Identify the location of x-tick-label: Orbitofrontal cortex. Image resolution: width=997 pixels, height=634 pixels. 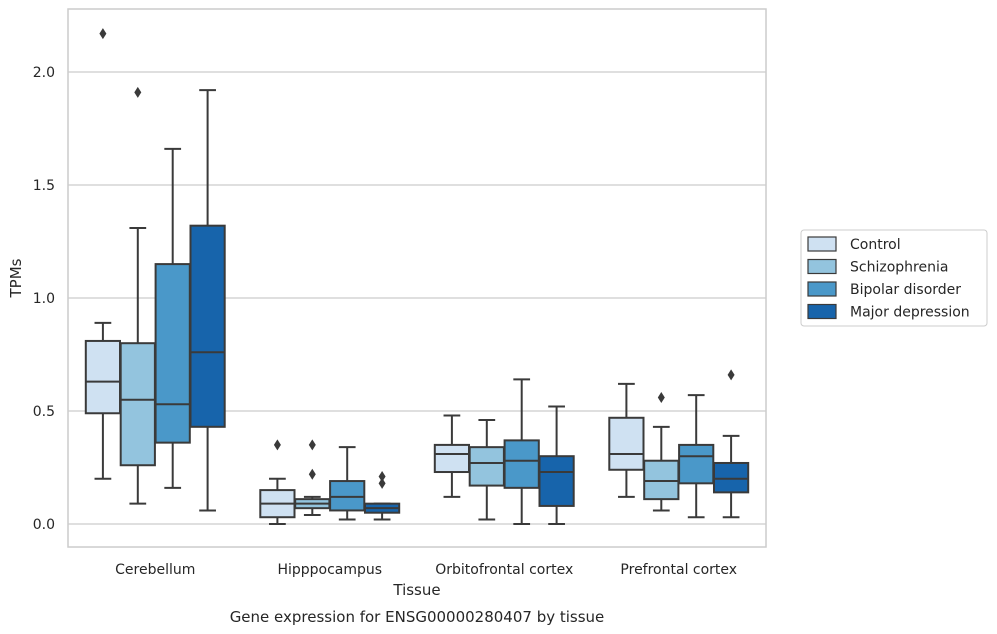
(504, 570).